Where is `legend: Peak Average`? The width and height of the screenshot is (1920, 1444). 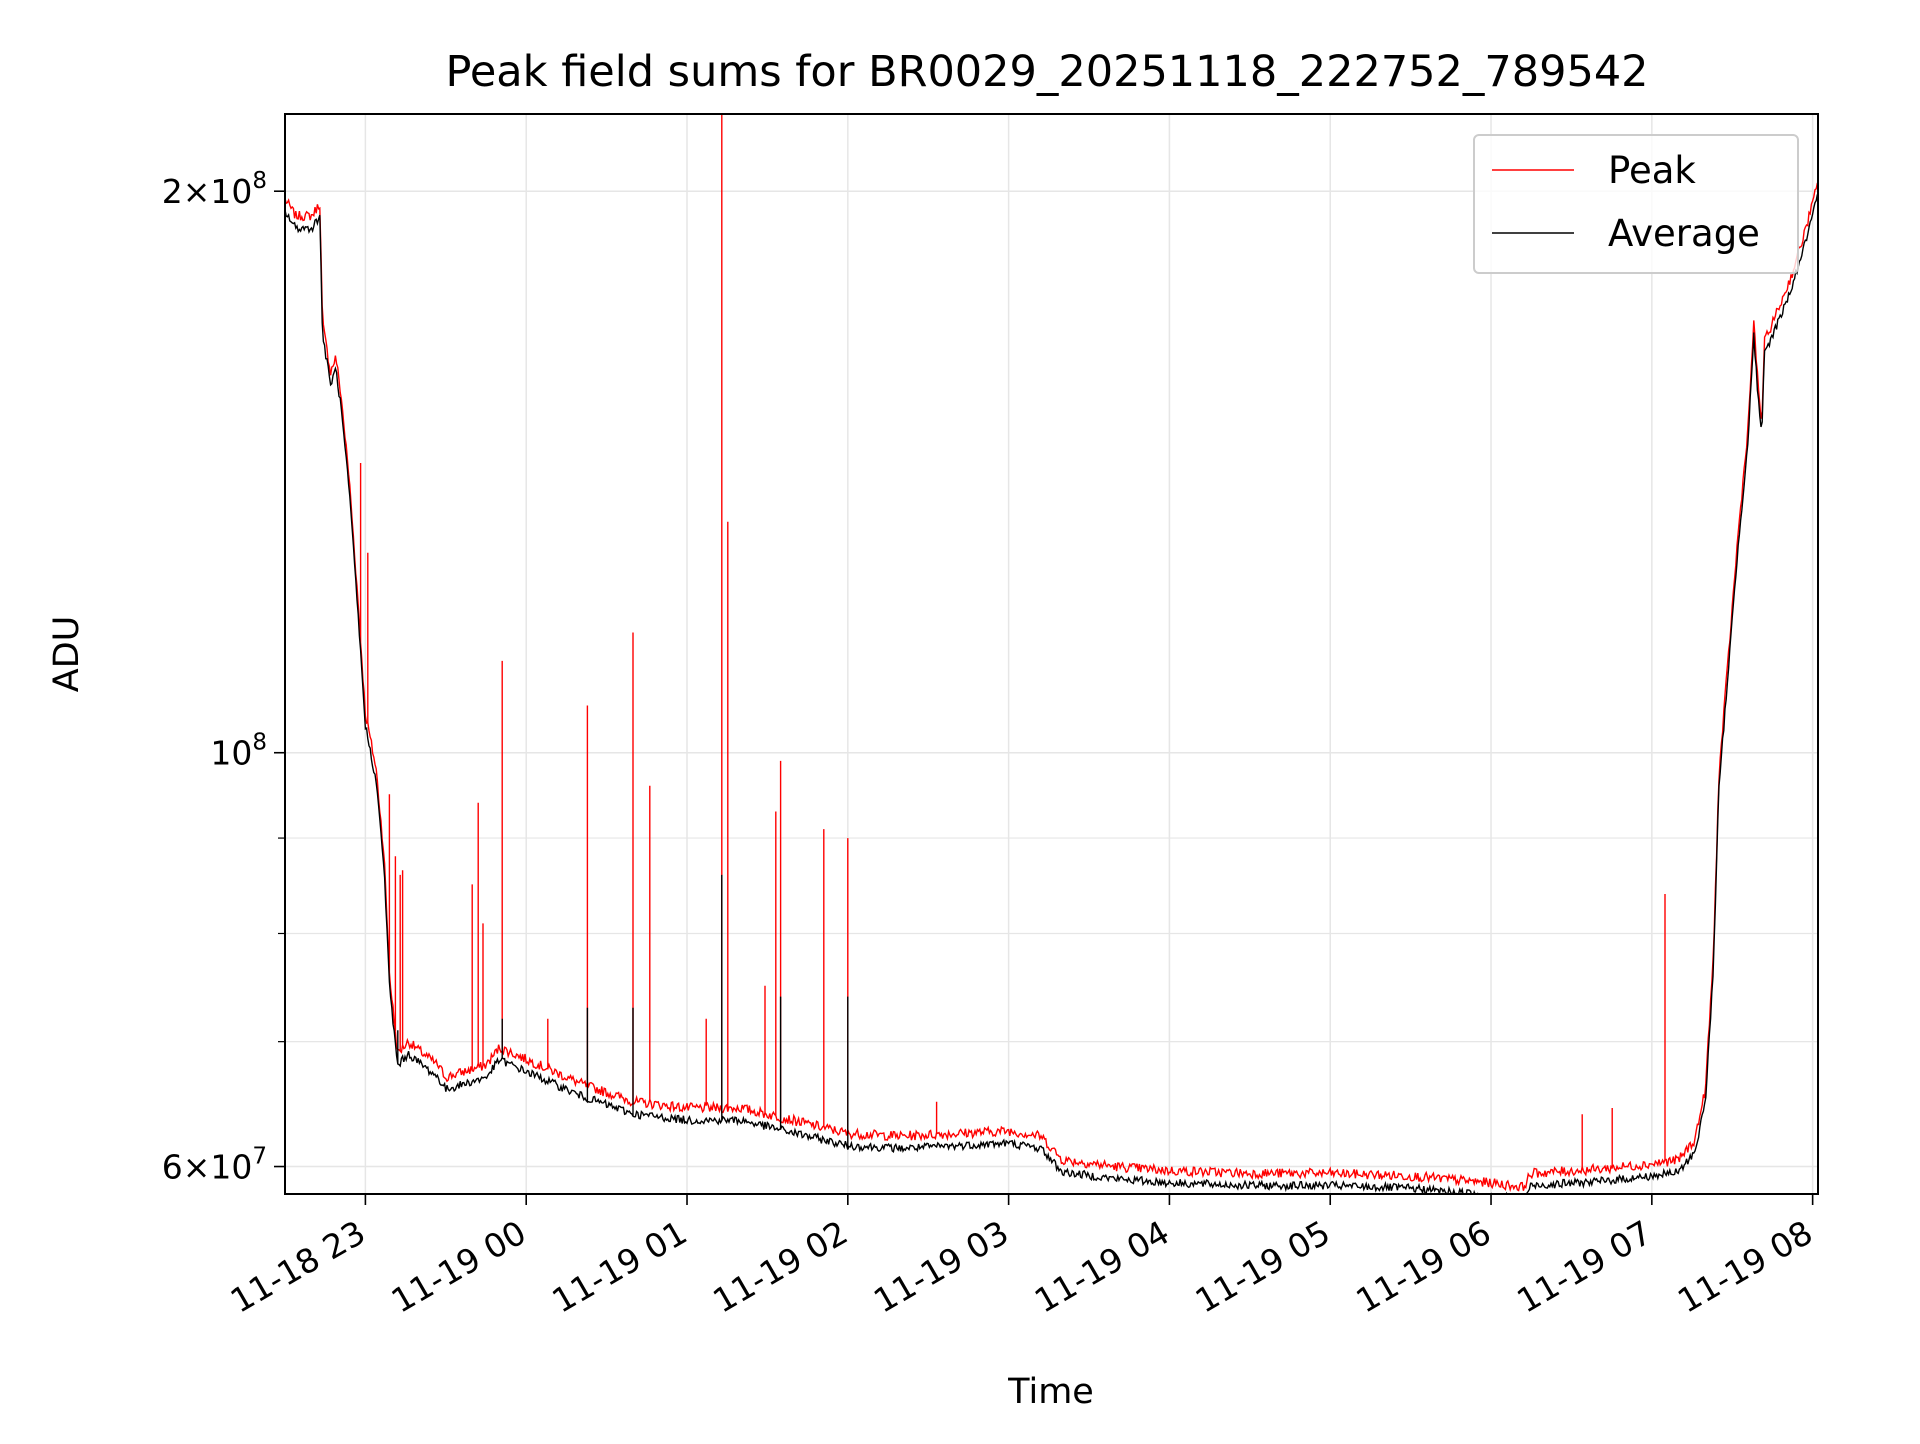 legend: Peak Average is located at coordinates (1636, 204).